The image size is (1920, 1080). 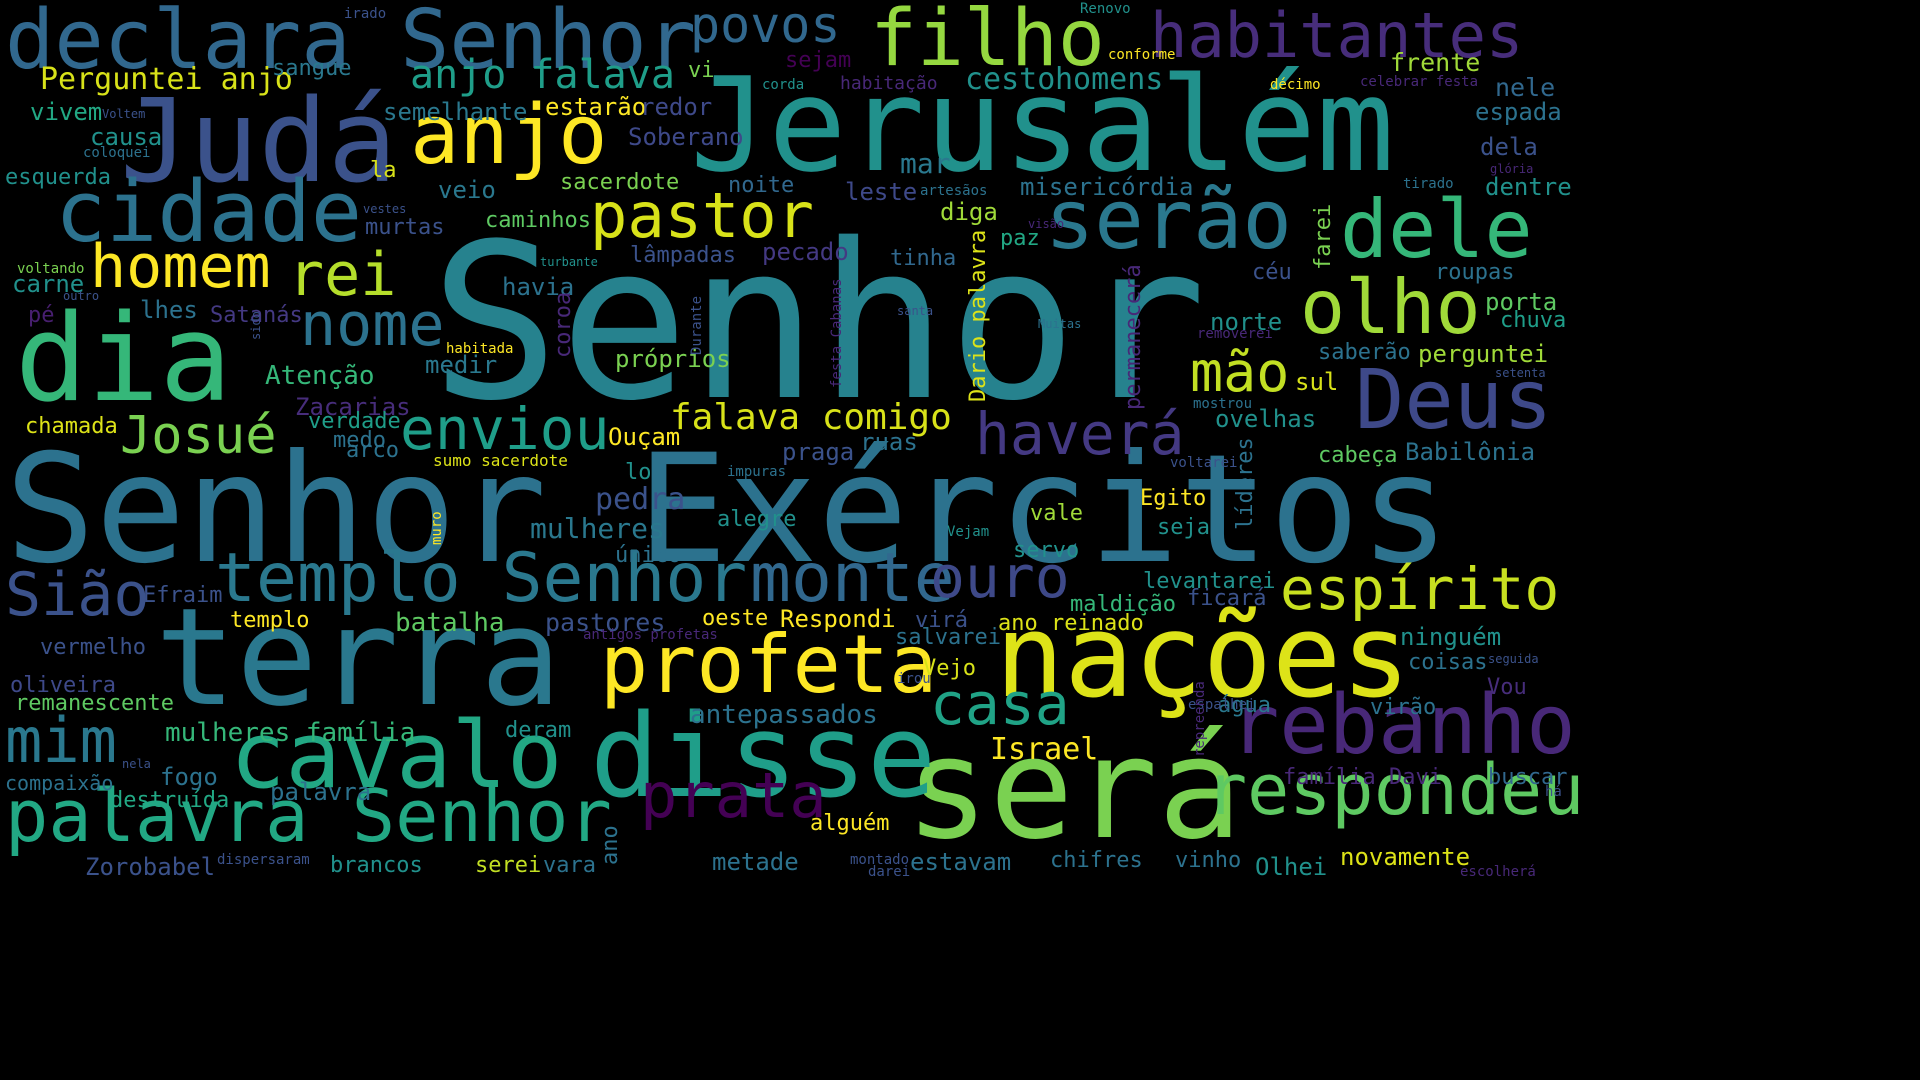 What do you see at coordinates (467, 190) in the screenshot?
I see `cloud-word-veio: veio` at bounding box center [467, 190].